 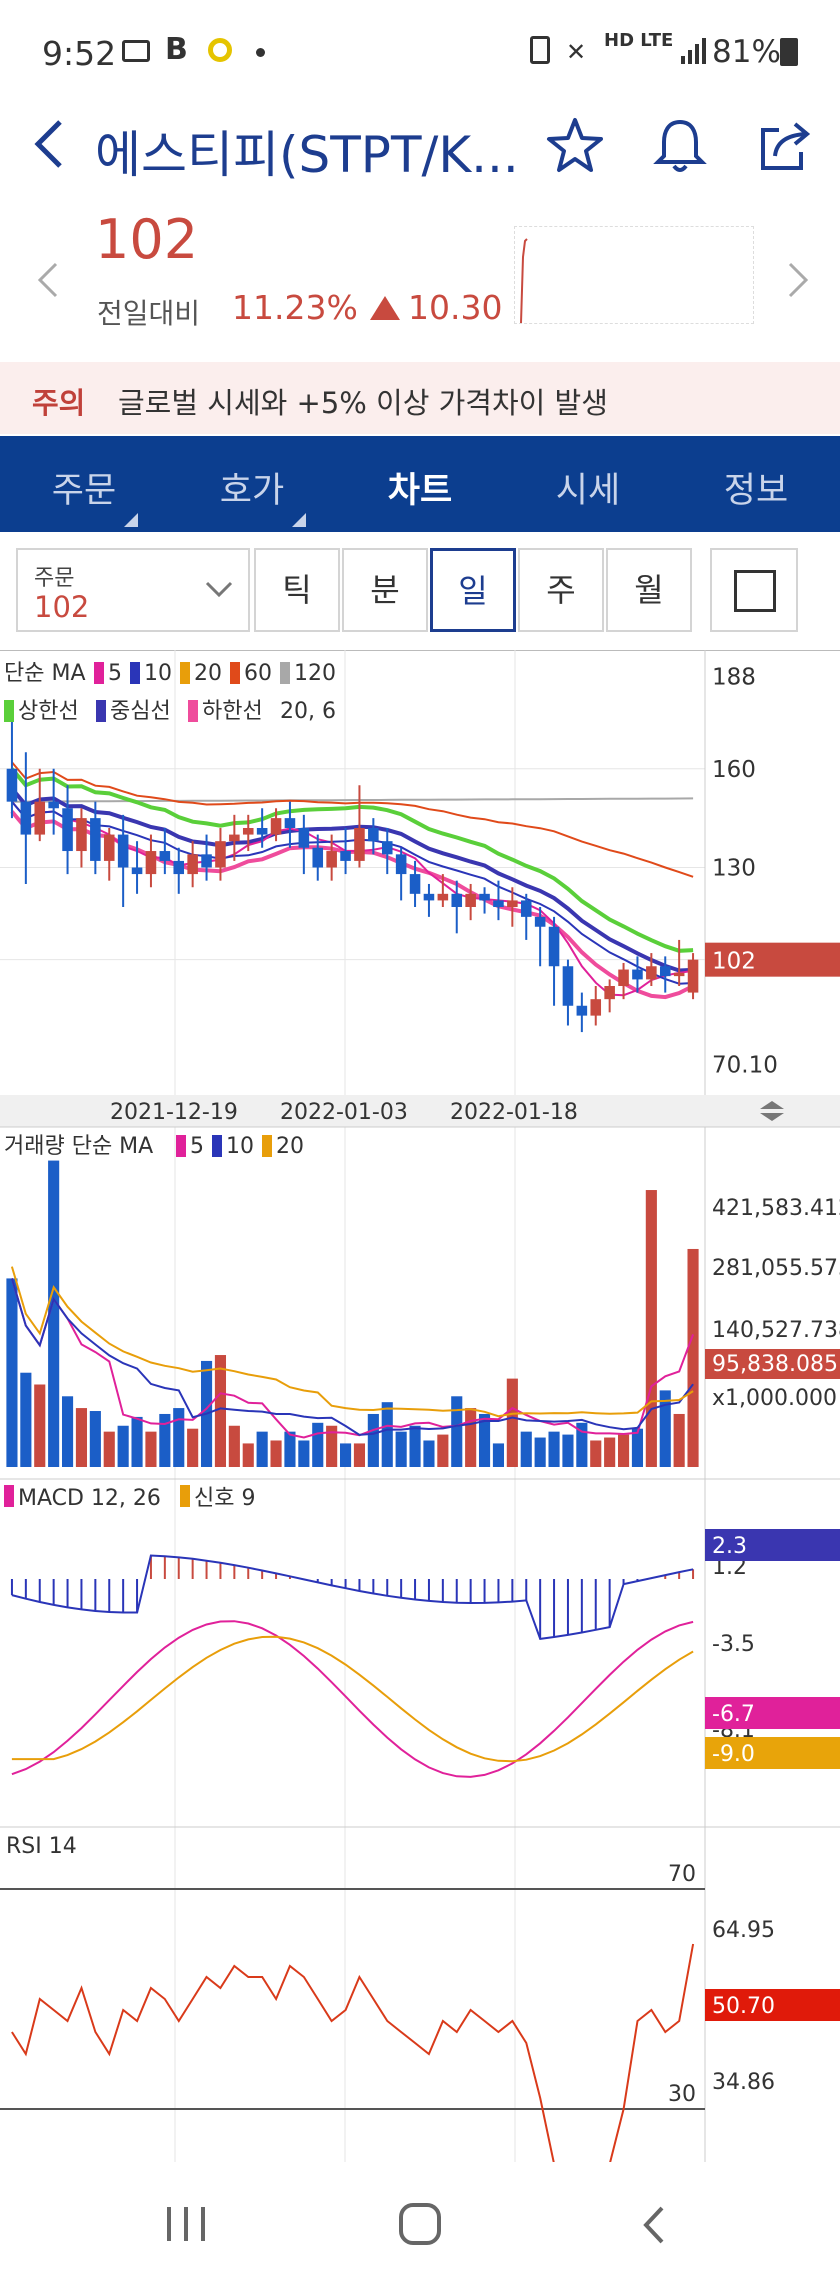 I want to click on volume-tick: x1,000.000, so click(x=774, y=1398).